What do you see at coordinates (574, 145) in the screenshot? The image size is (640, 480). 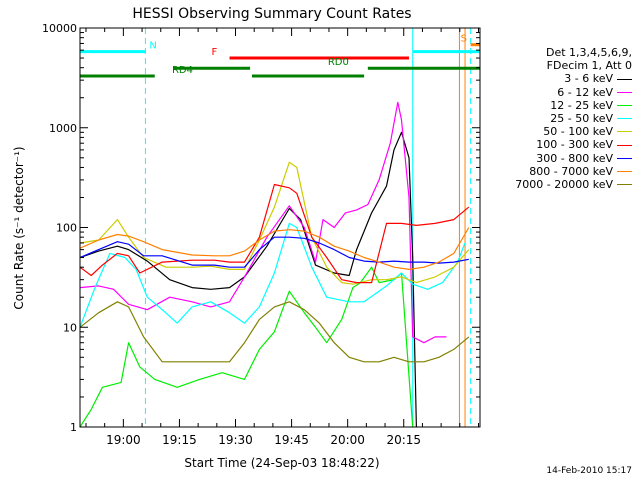 I see `legend-entry-label: 100 - 300 keV` at bounding box center [574, 145].